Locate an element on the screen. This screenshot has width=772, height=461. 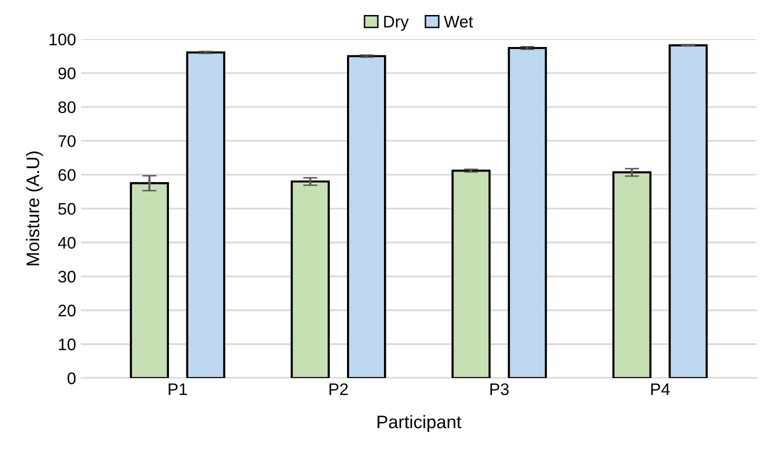
y-tick-label: 10 is located at coordinates (67, 344).